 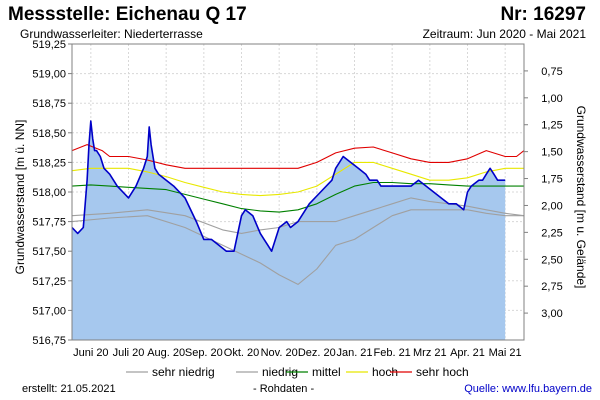 I want to click on legend-label-mean: mittel, so click(x=326, y=372).